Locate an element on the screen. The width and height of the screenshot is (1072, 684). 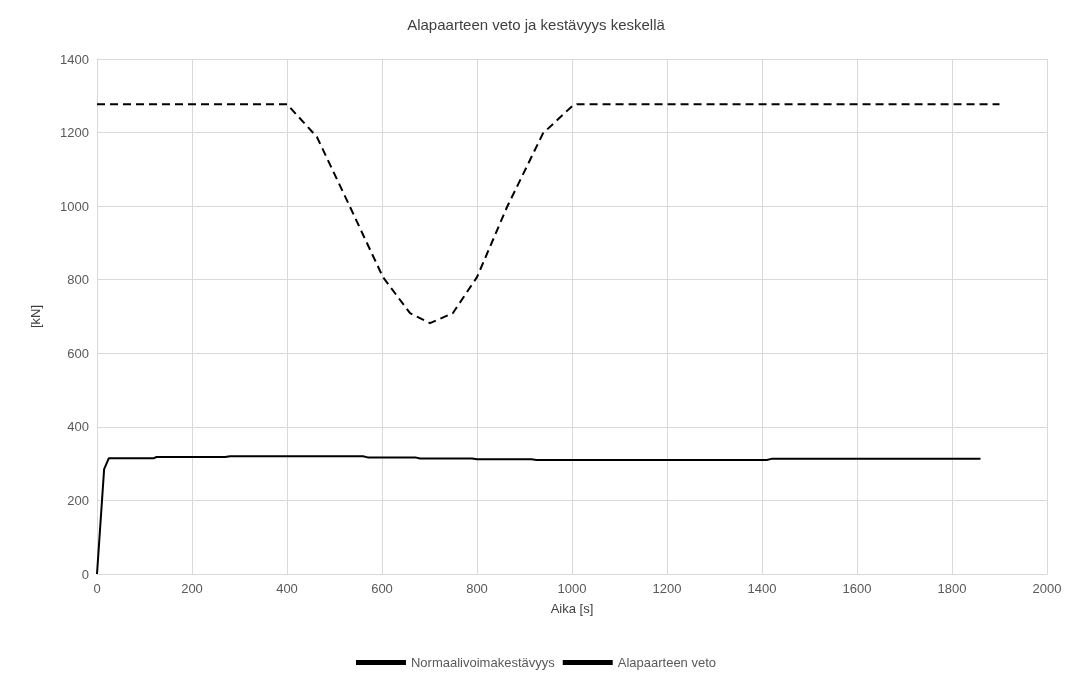
y-tick-label: 800 is located at coordinates (78, 280).